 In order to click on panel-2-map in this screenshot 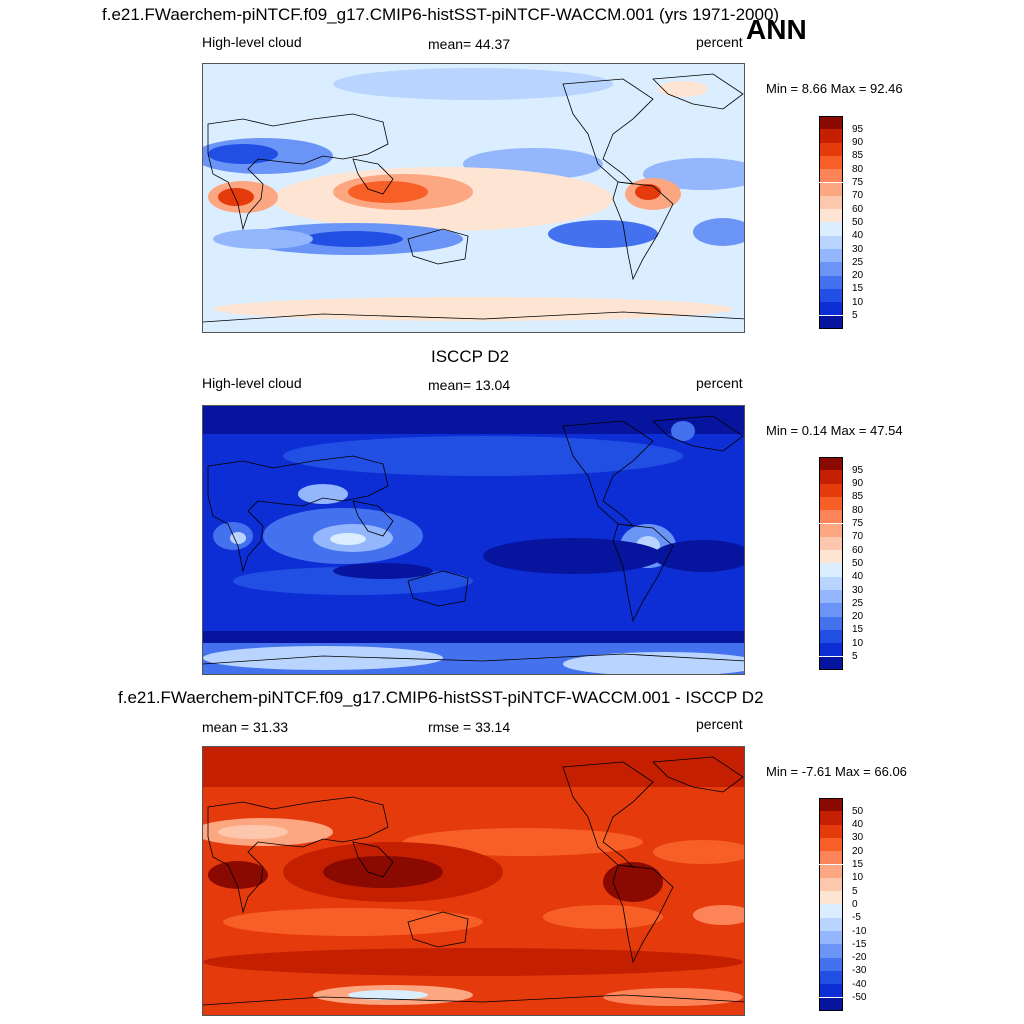, I will do `click(473, 540)`.